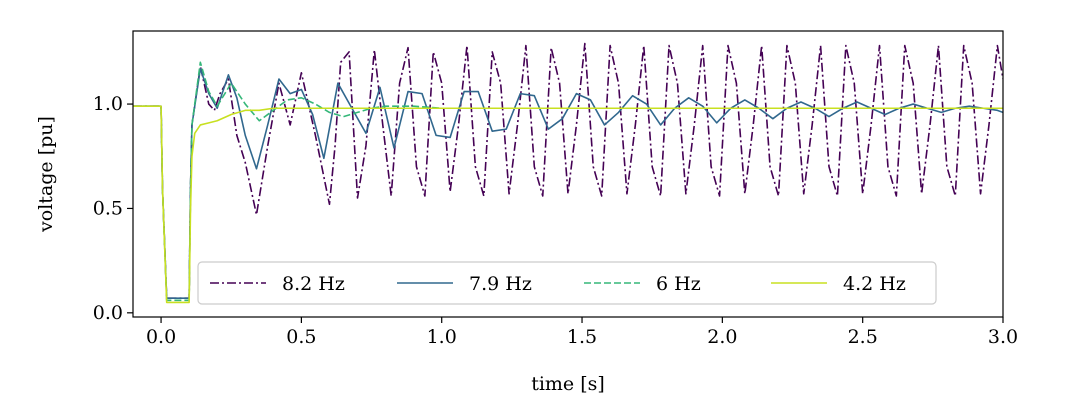  I want to click on legend-label: 4.2 Hz, so click(874, 284).